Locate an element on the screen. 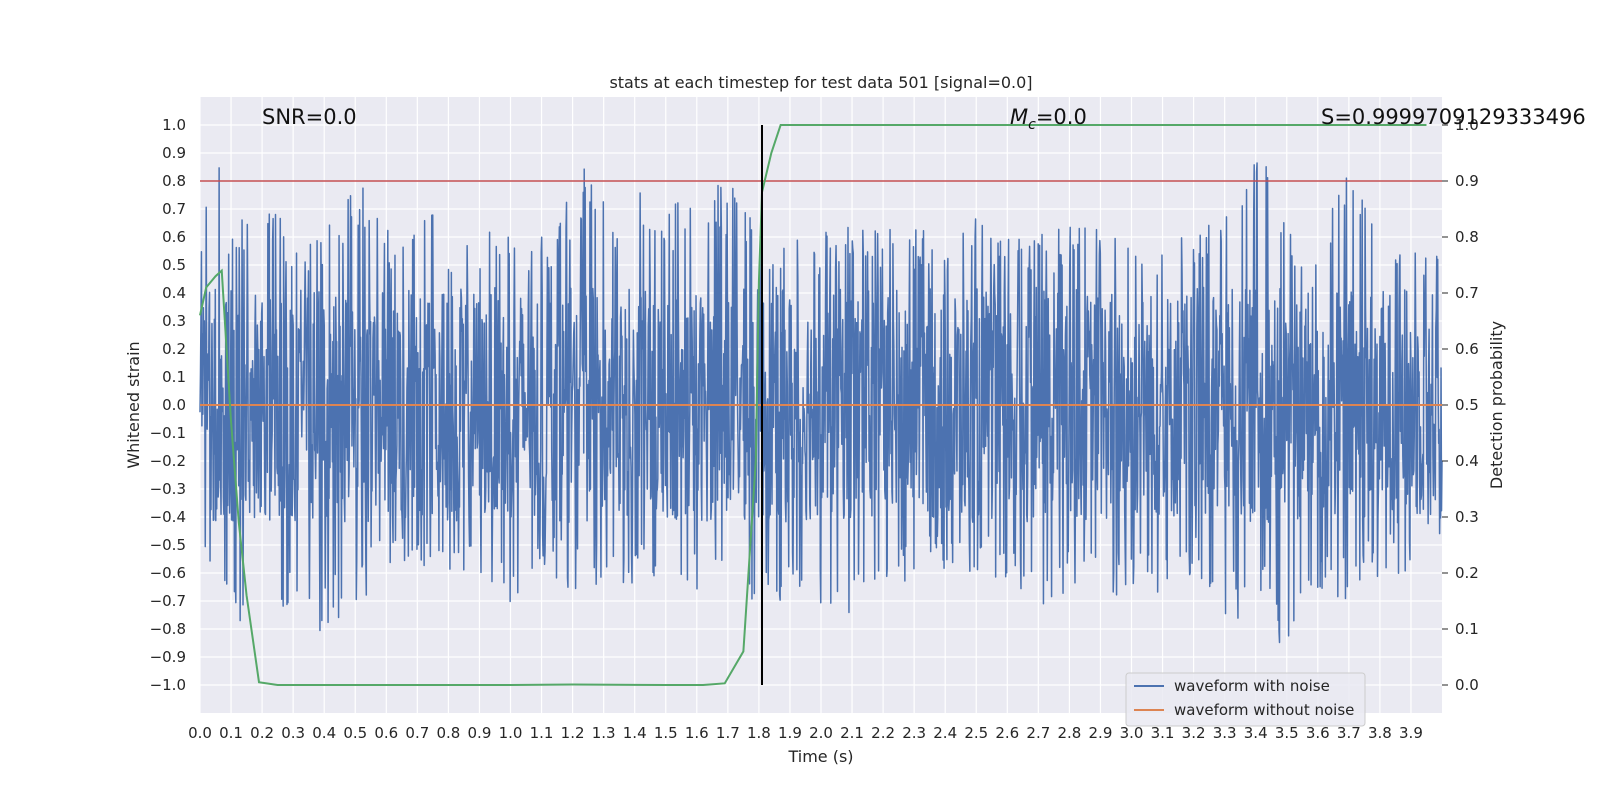 This screenshot has height=800, width=1600. y2-axis-ticks: 1.0 0.9 0.8 0.7 0.6 0.5 0.4 0.3 0.2 0.1 0.0 is located at coordinates (1460, 405).